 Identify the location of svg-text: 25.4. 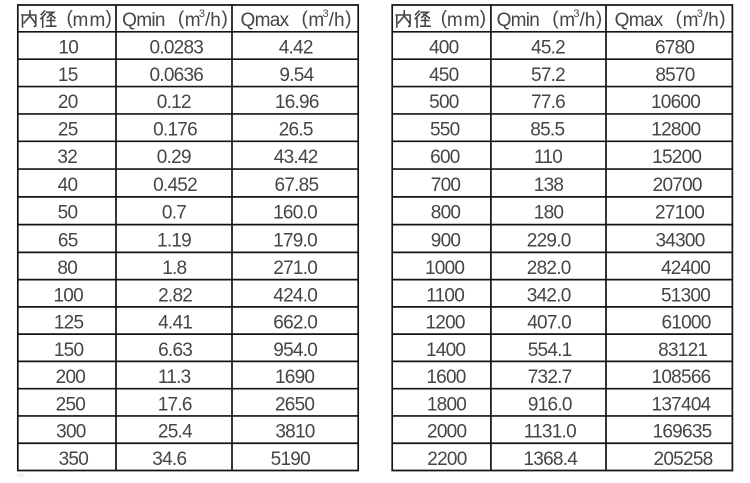
(175, 432).